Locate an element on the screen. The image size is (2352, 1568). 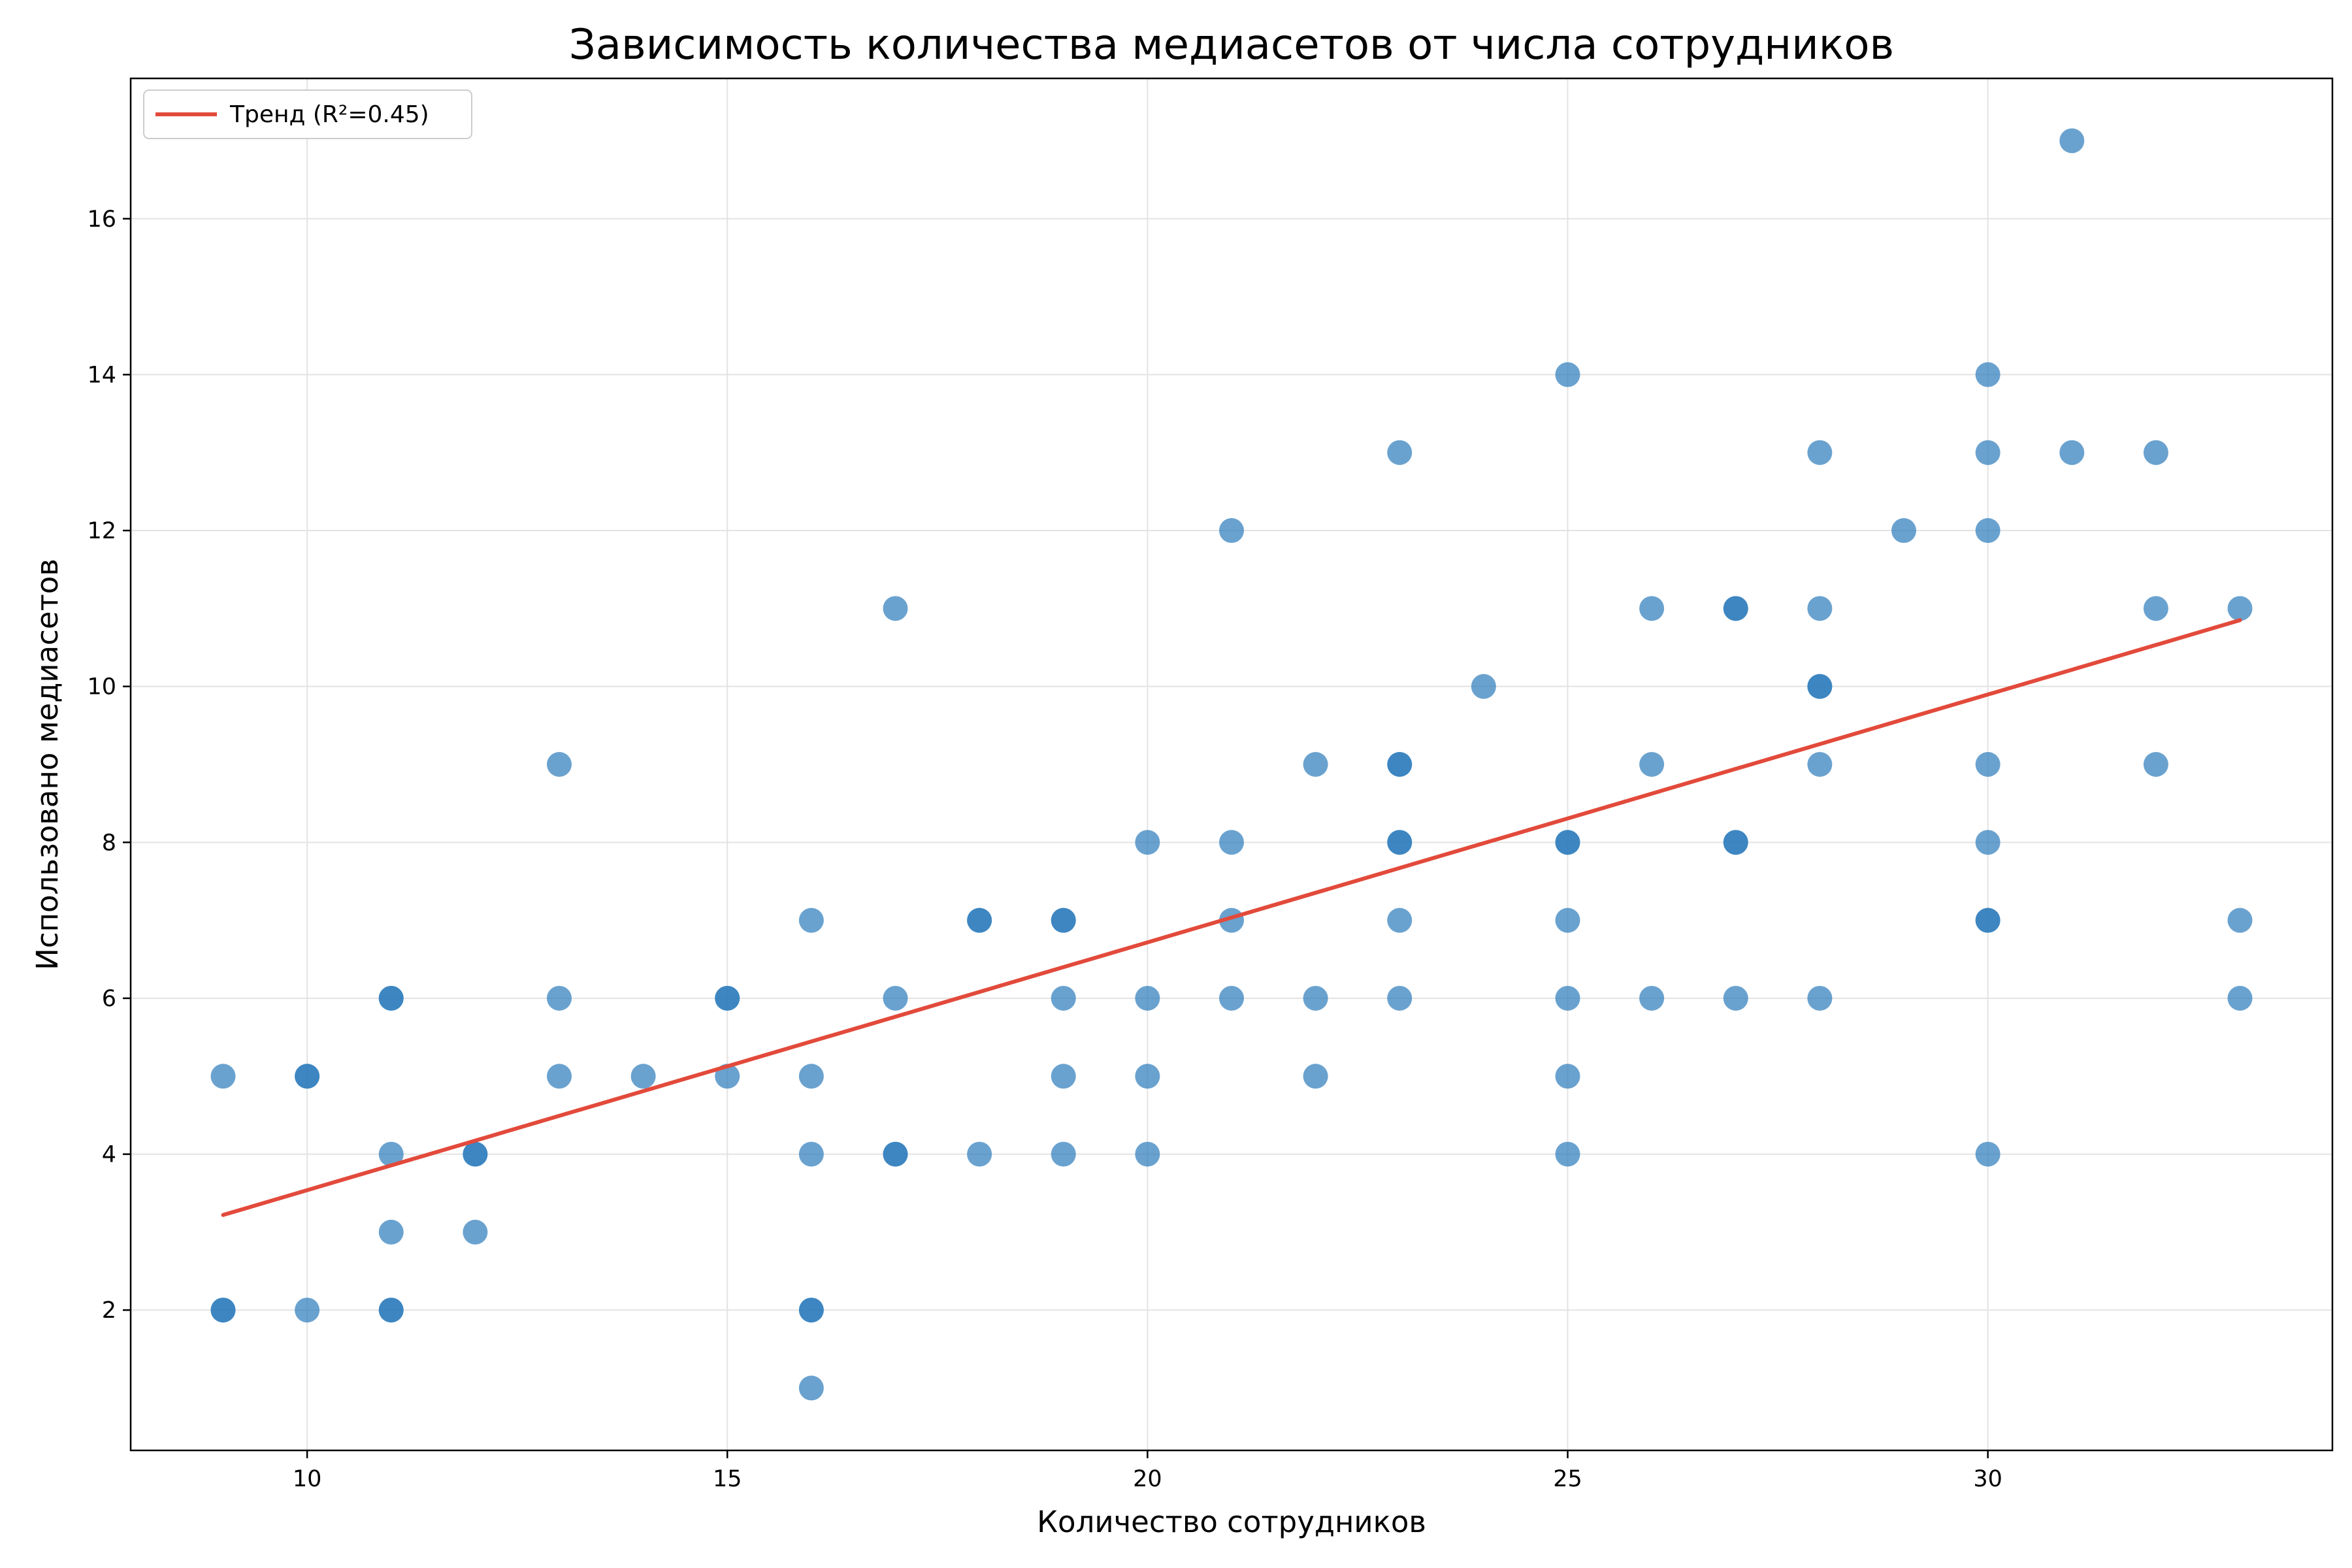
legend-box is located at coordinates (307, 114).